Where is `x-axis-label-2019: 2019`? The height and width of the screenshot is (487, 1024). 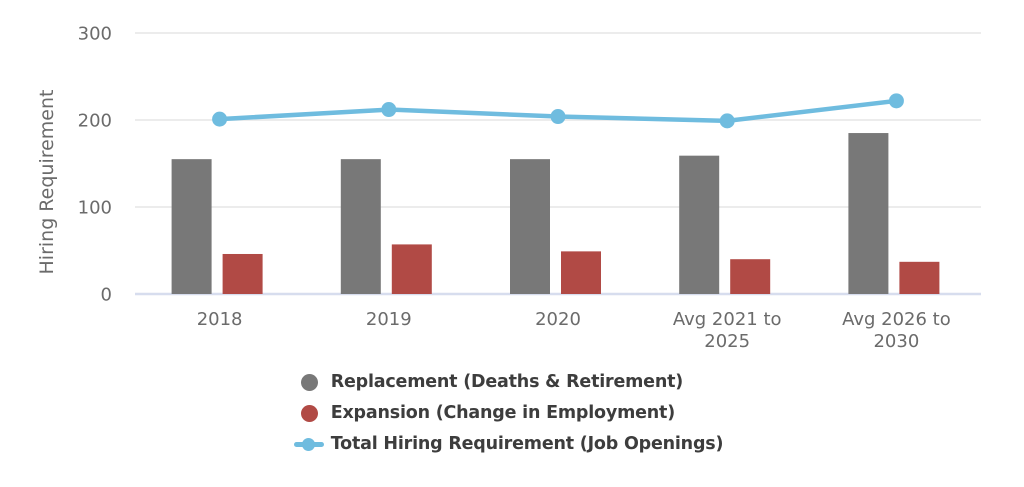
x-axis-label-2019: 2019 is located at coordinates (389, 319).